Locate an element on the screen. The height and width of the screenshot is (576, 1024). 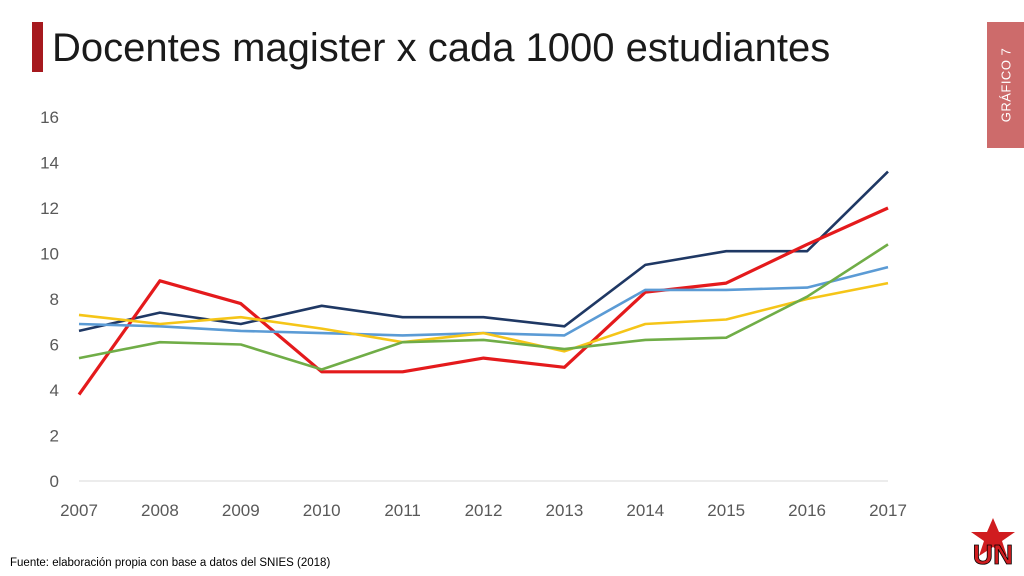
logo-text: UN is located at coordinates (993, 554).